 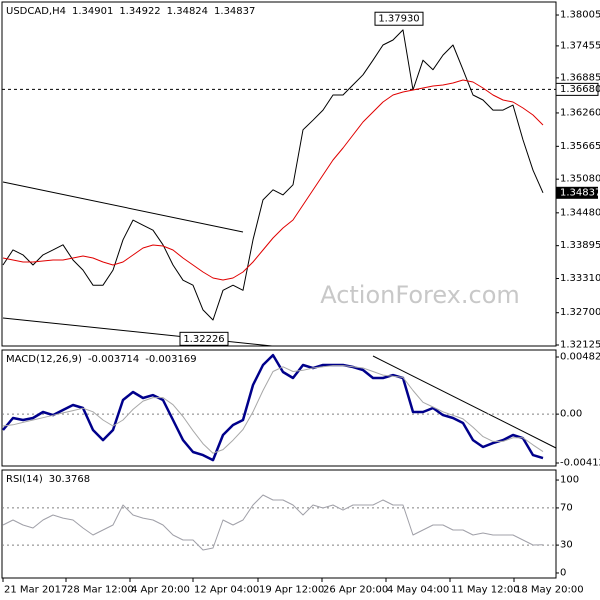 What do you see at coordinates (580, 146) in the screenshot?
I see `y-tick-label: 1.35665` at bounding box center [580, 146].